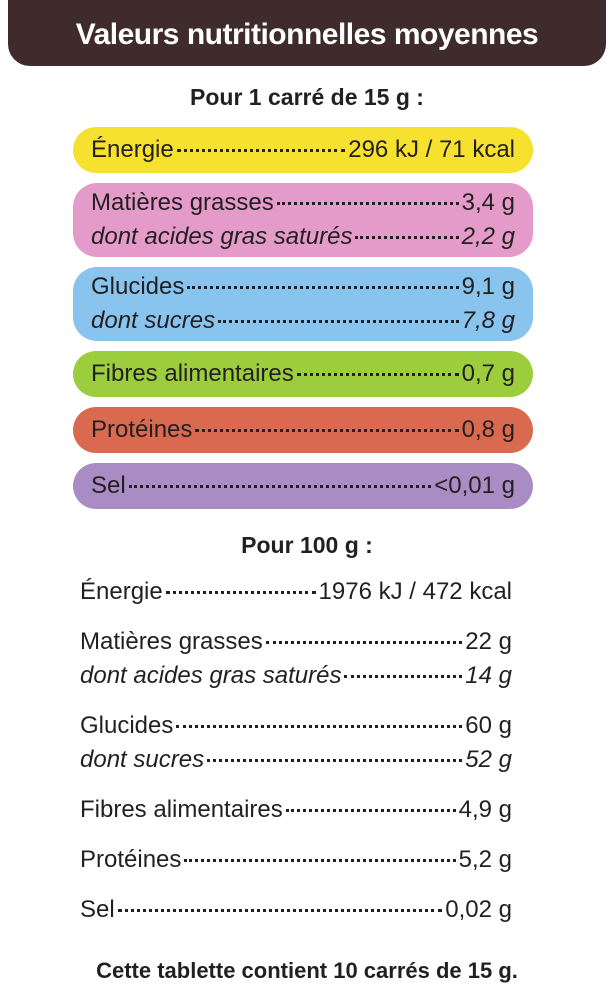 Image resolution: width=614 pixels, height=998 pixels. What do you see at coordinates (488, 236) in the screenshot?
I see `value: 2,2 g` at bounding box center [488, 236].